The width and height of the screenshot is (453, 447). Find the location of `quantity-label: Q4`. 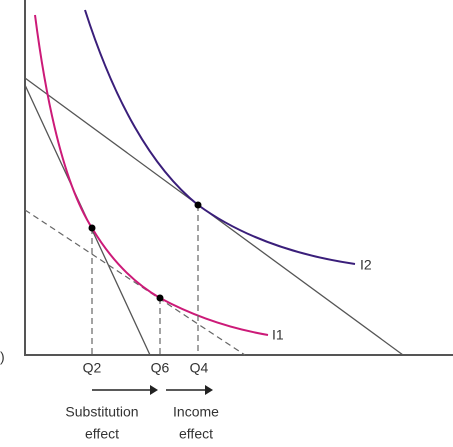

quantity-label: Q4 is located at coordinates (199, 368).